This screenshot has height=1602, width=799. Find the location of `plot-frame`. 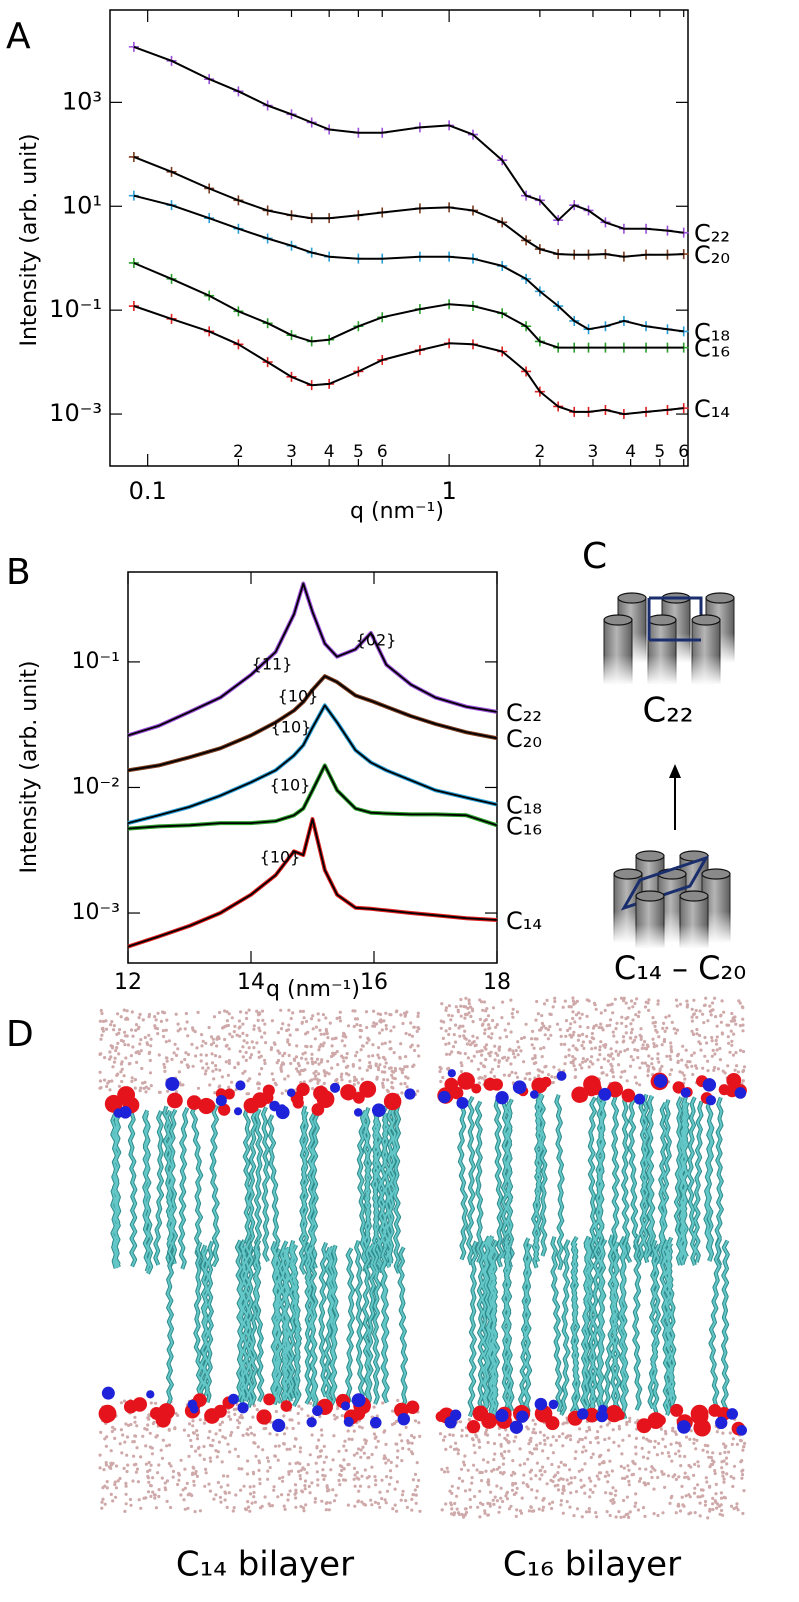

plot-frame is located at coordinates (312, 767).